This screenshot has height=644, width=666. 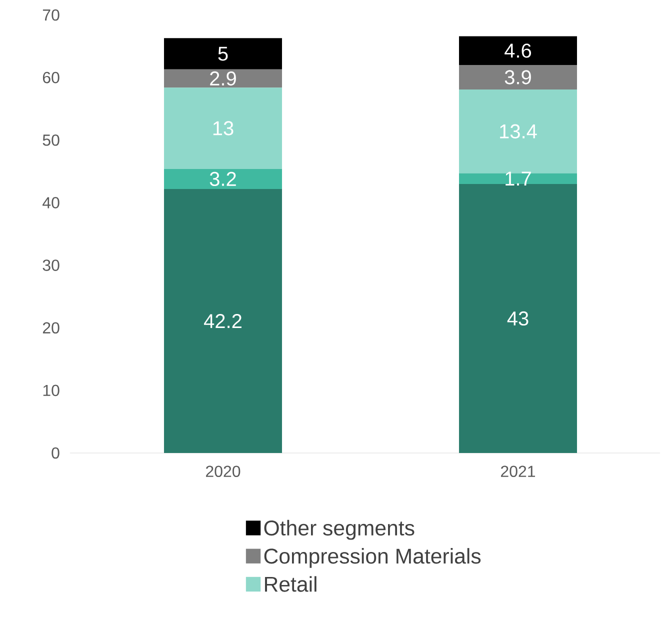 I want to click on data-label: 42.2, so click(x=223, y=321).